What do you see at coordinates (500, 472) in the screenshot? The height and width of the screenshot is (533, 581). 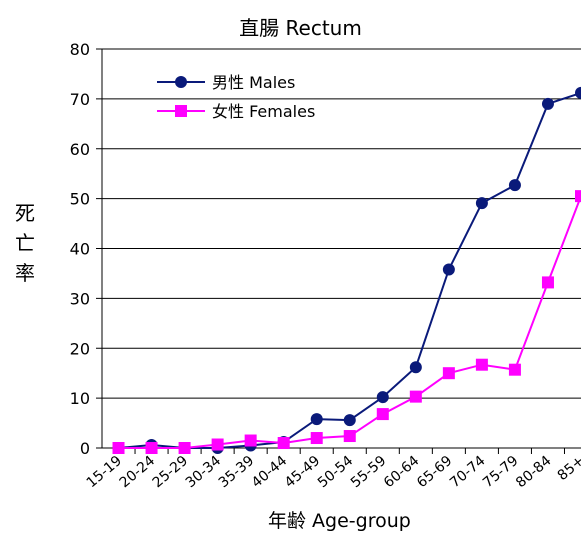 I see `x-tick-label: 75-79` at bounding box center [500, 472].